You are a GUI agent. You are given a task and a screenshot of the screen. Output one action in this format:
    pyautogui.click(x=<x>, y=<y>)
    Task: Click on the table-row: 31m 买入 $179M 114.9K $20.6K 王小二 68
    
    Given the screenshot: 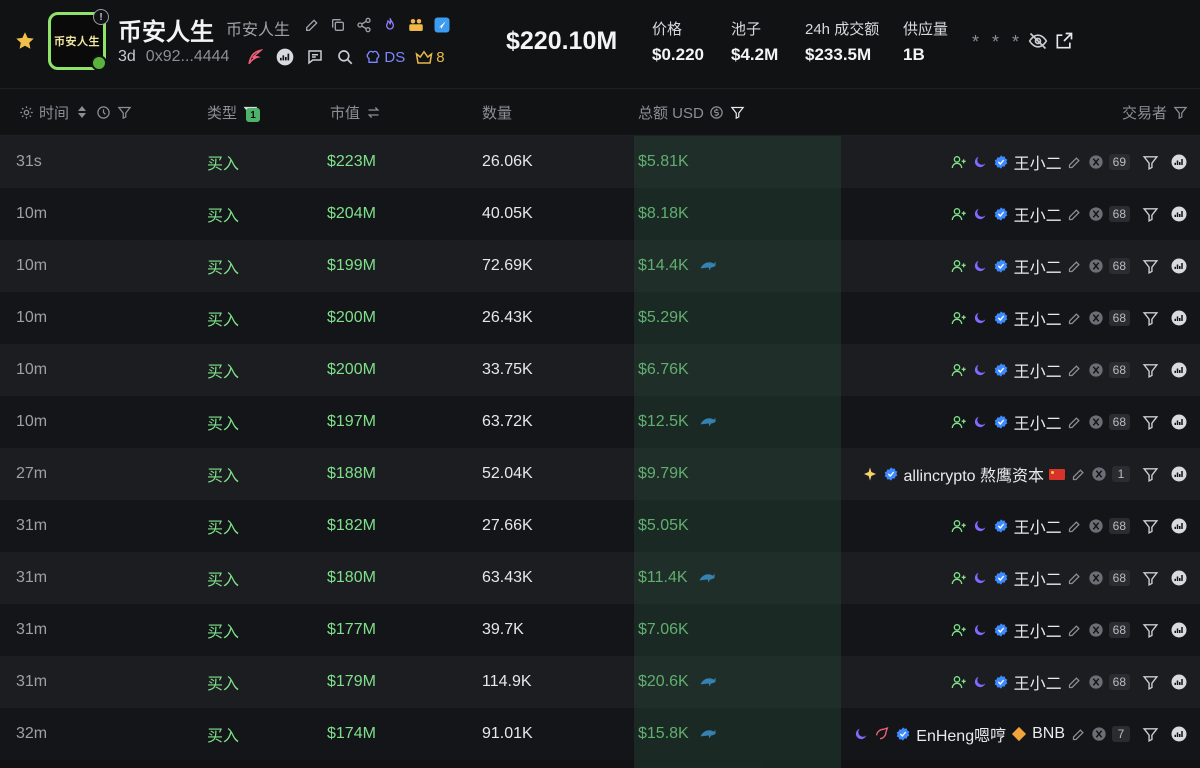 What is the action you would take?
    pyautogui.click(x=600, y=682)
    